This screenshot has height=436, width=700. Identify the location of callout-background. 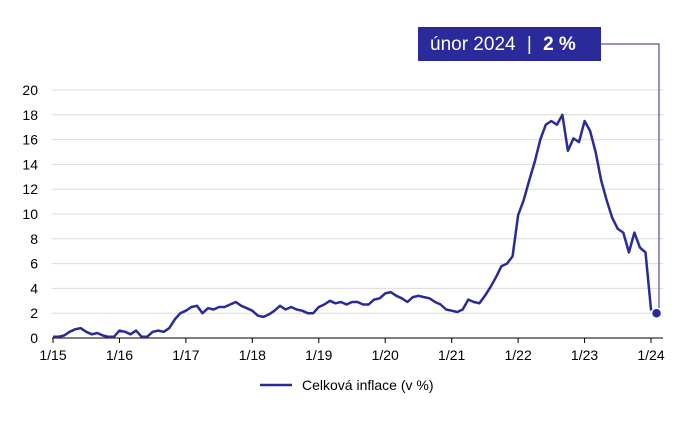
(509, 44).